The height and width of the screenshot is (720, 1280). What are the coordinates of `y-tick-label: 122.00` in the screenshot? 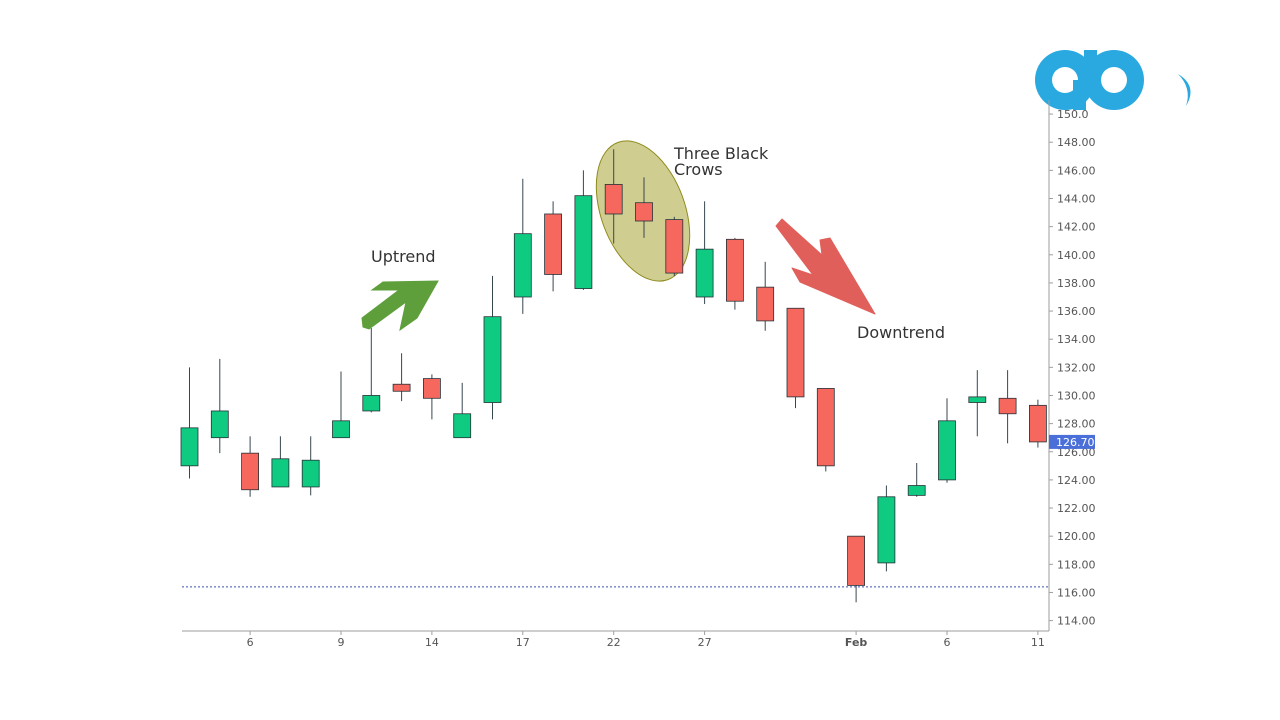 It's located at (1076, 508).